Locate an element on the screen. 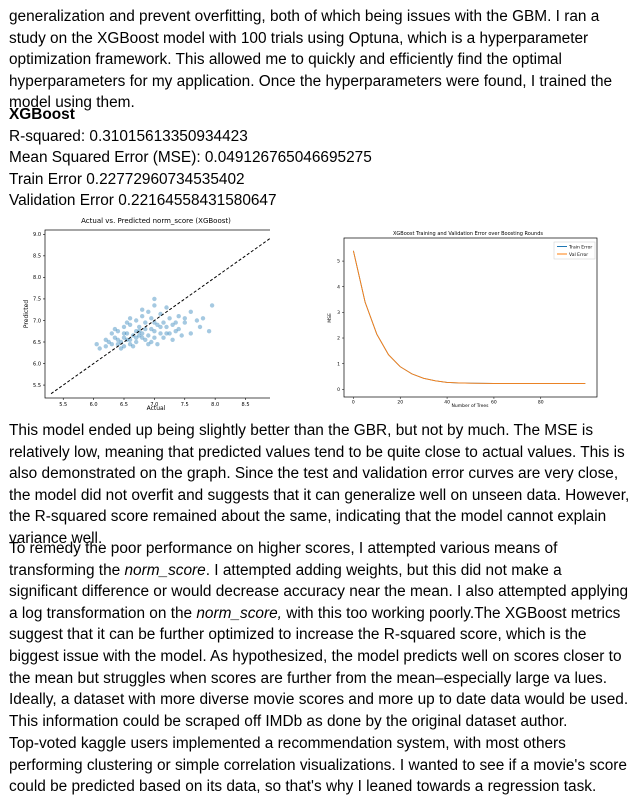  line-y-tick-label: 3 is located at coordinates (338, 313).